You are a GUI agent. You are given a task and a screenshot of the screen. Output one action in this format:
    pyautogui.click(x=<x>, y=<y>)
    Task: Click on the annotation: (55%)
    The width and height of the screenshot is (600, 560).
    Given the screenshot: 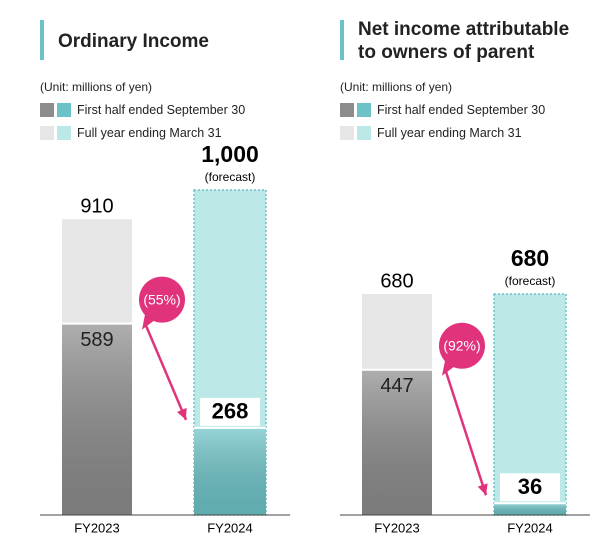 What is the action you would take?
    pyautogui.click(x=161, y=299)
    